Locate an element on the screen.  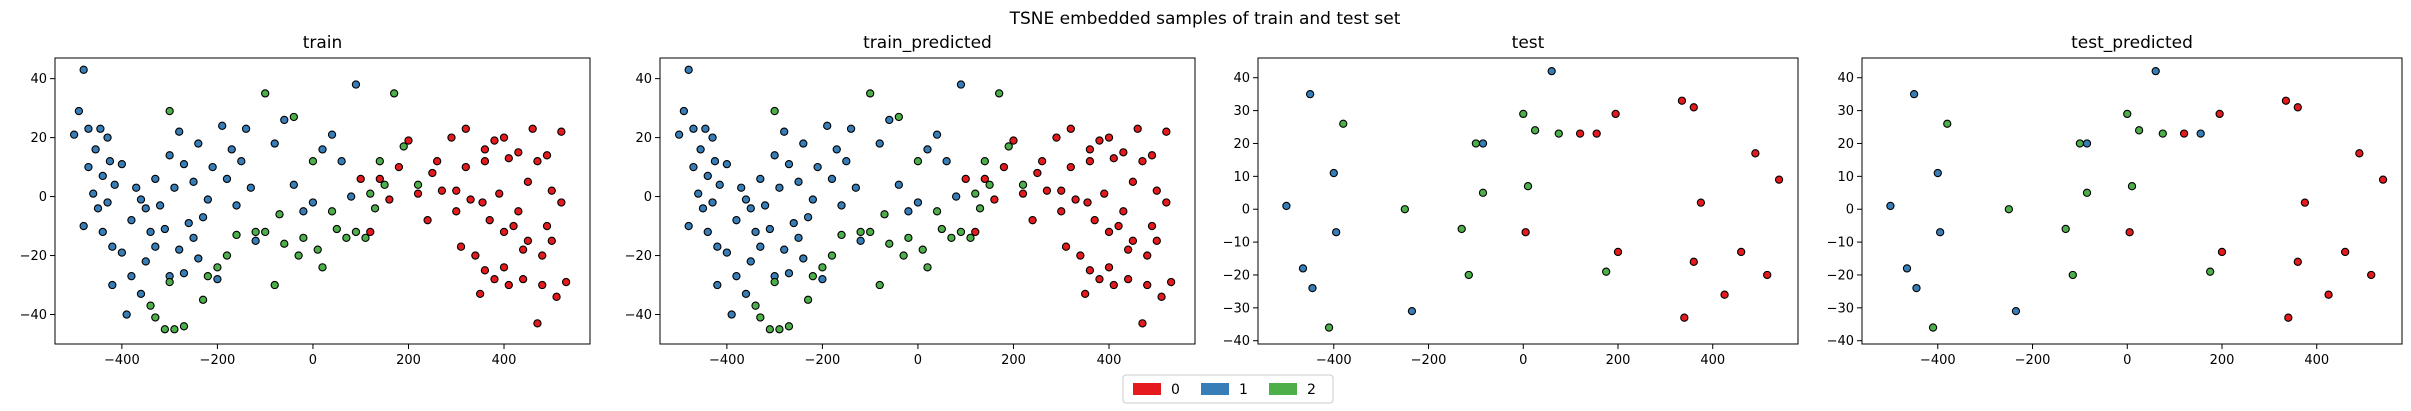
x-tick-label: −400 is located at coordinates (1334, 360).